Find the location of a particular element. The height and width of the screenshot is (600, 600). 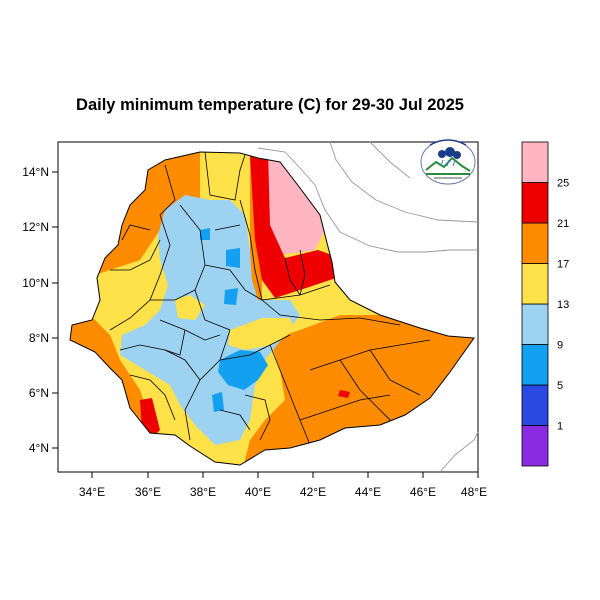

legend-label: 5 is located at coordinates (560, 386).